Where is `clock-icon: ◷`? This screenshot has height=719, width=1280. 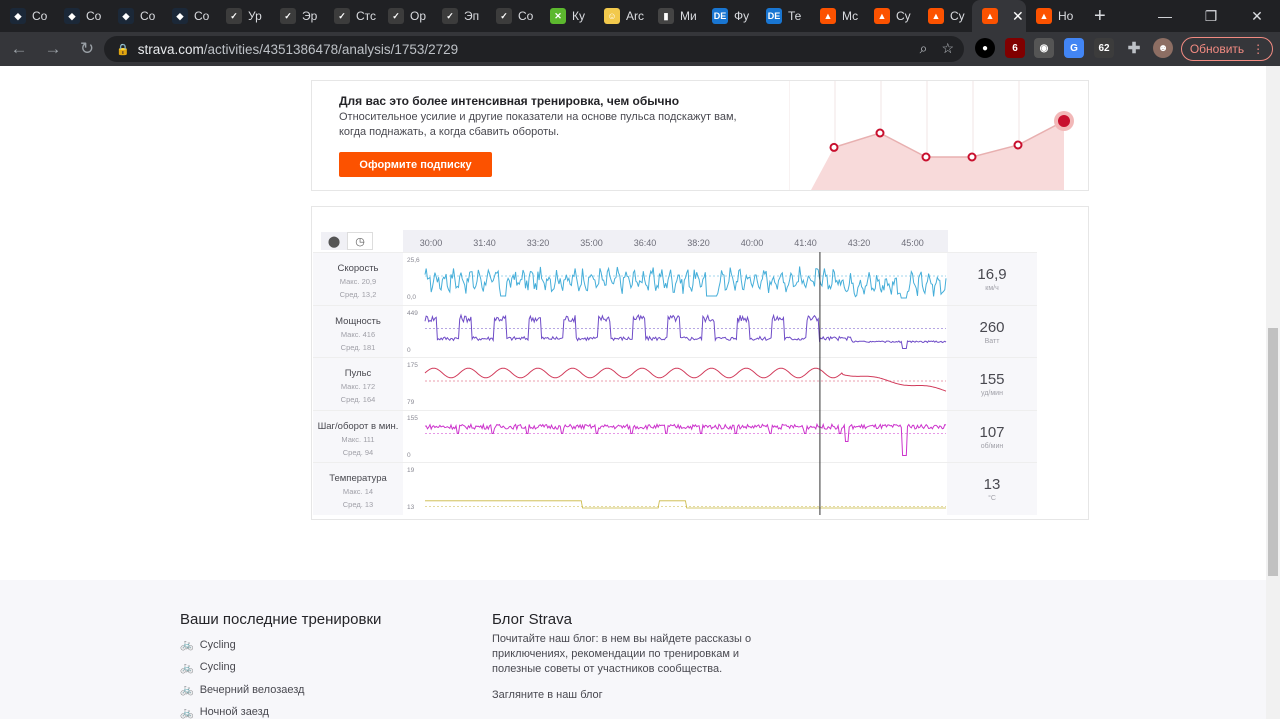
clock-icon: ◷ is located at coordinates (360, 241).